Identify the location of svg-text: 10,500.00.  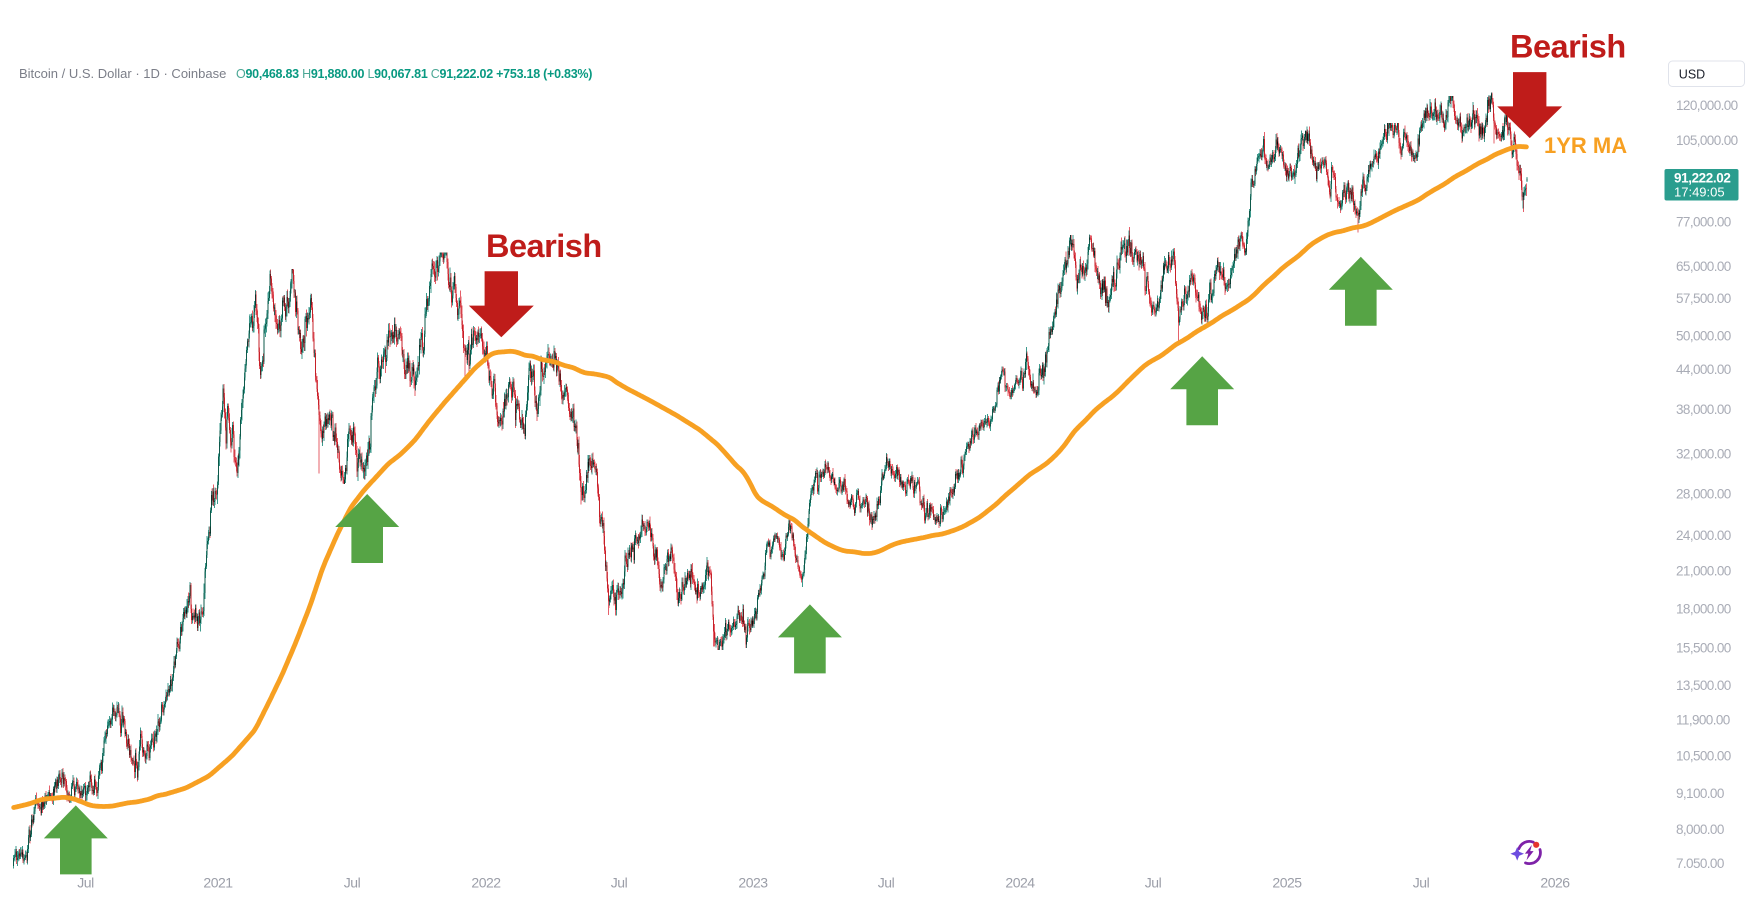
(1703, 755).